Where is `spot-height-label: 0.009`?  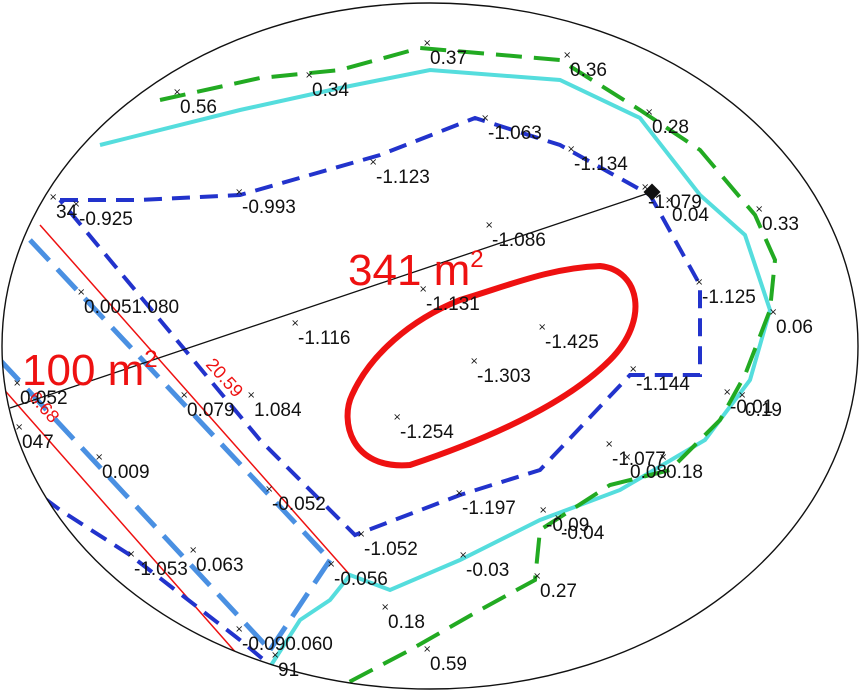 spot-height-label: 0.009 is located at coordinates (126, 472).